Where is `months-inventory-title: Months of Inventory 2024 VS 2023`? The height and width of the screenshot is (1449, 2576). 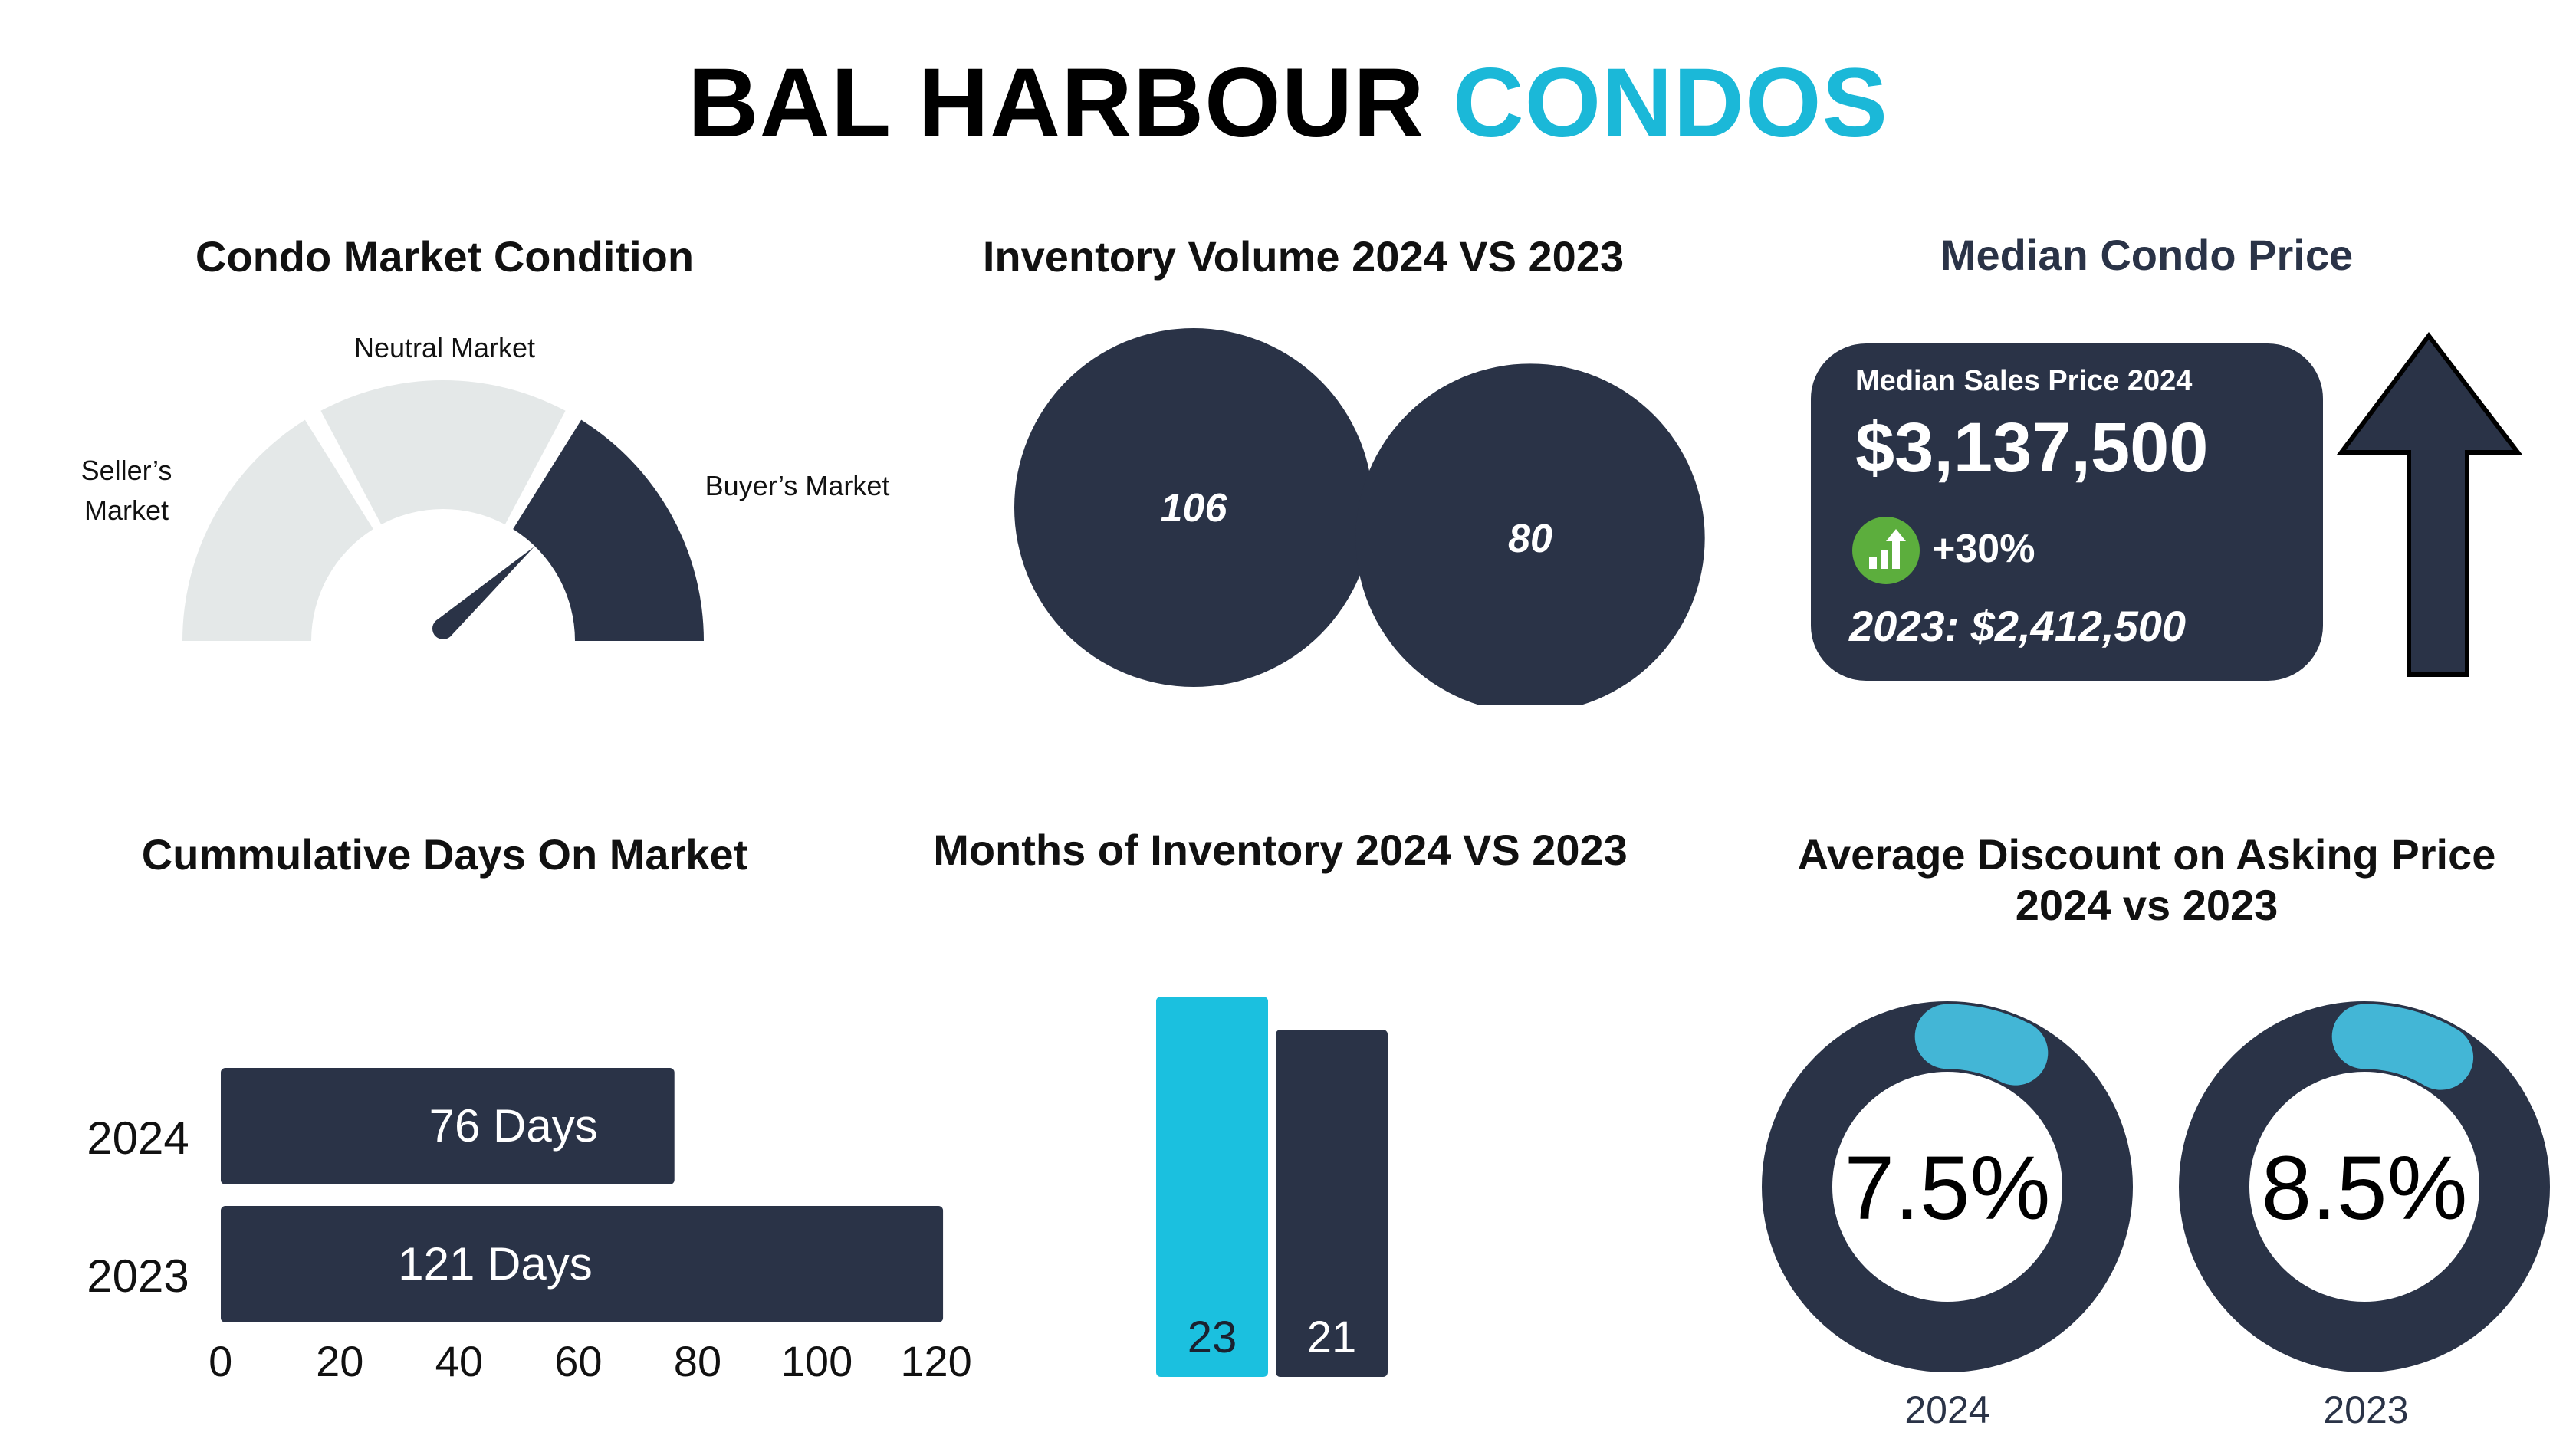 months-inventory-title: Months of Inventory 2024 VS 2023 is located at coordinates (1280, 850).